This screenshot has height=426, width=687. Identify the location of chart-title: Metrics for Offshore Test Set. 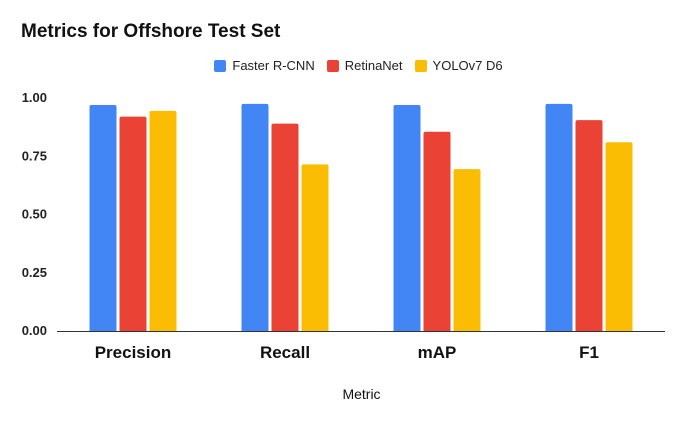
(151, 31).